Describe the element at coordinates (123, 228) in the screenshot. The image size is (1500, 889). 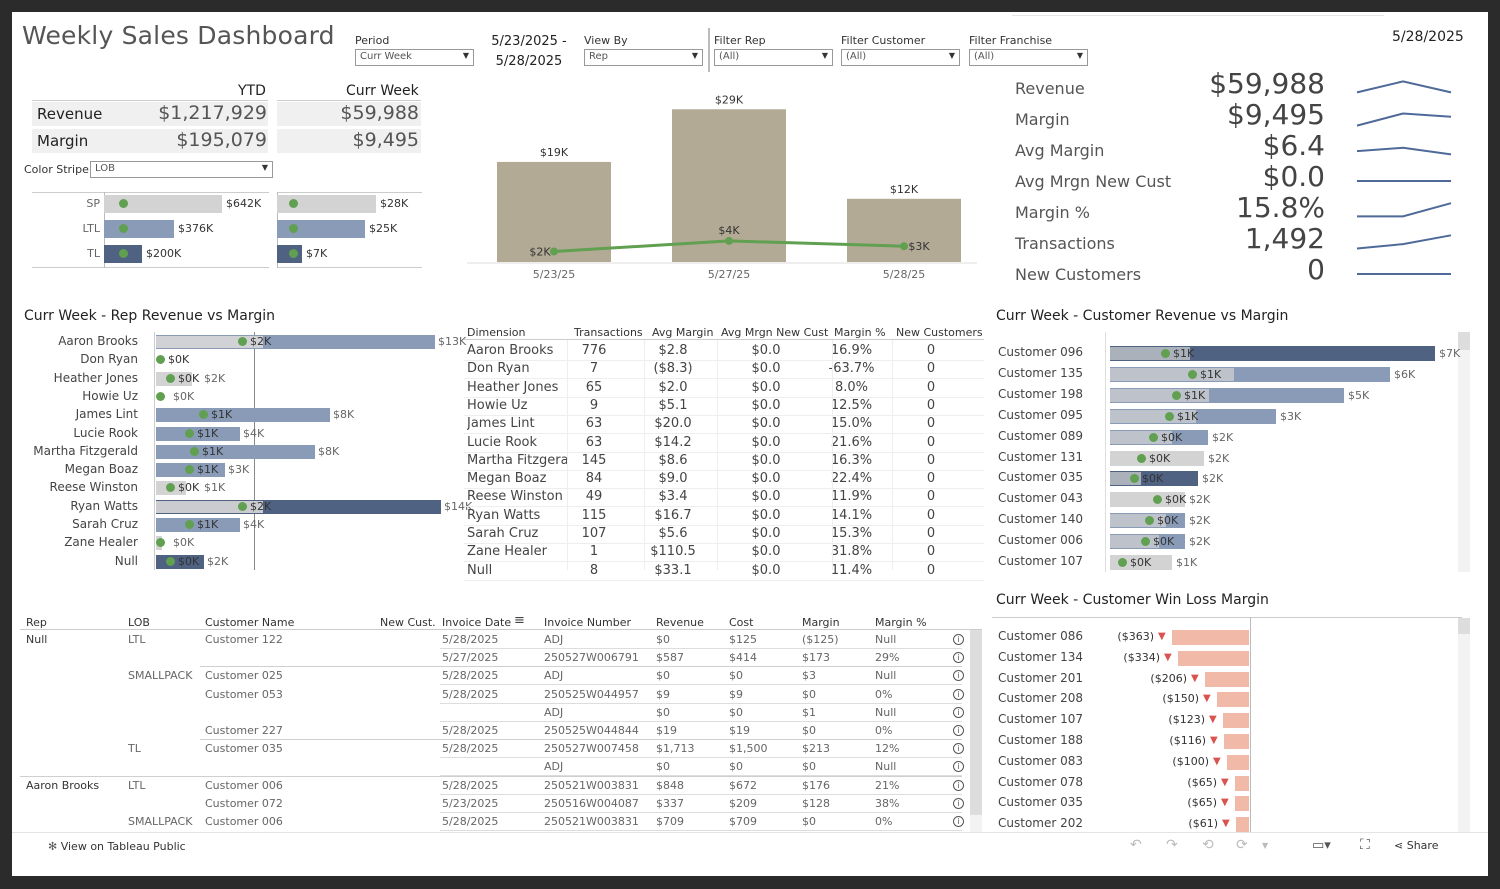
I see `lob-ytd-margin-dot` at that location.